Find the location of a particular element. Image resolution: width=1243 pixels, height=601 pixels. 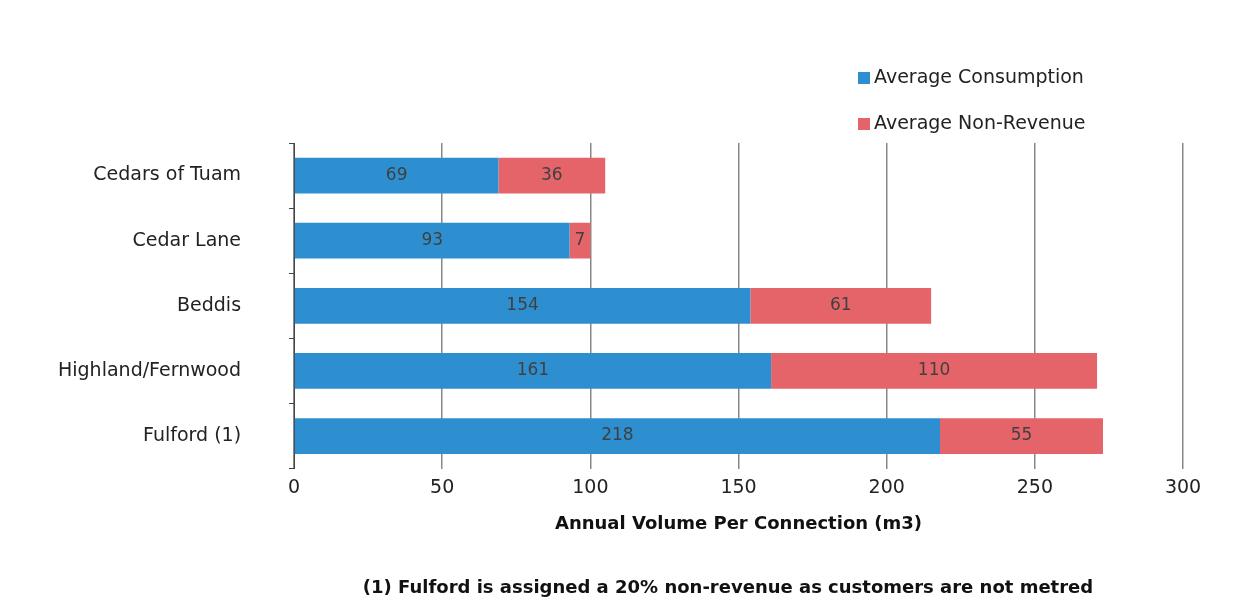

y-tick-label: Cedar Lane is located at coordinates (187, 238).